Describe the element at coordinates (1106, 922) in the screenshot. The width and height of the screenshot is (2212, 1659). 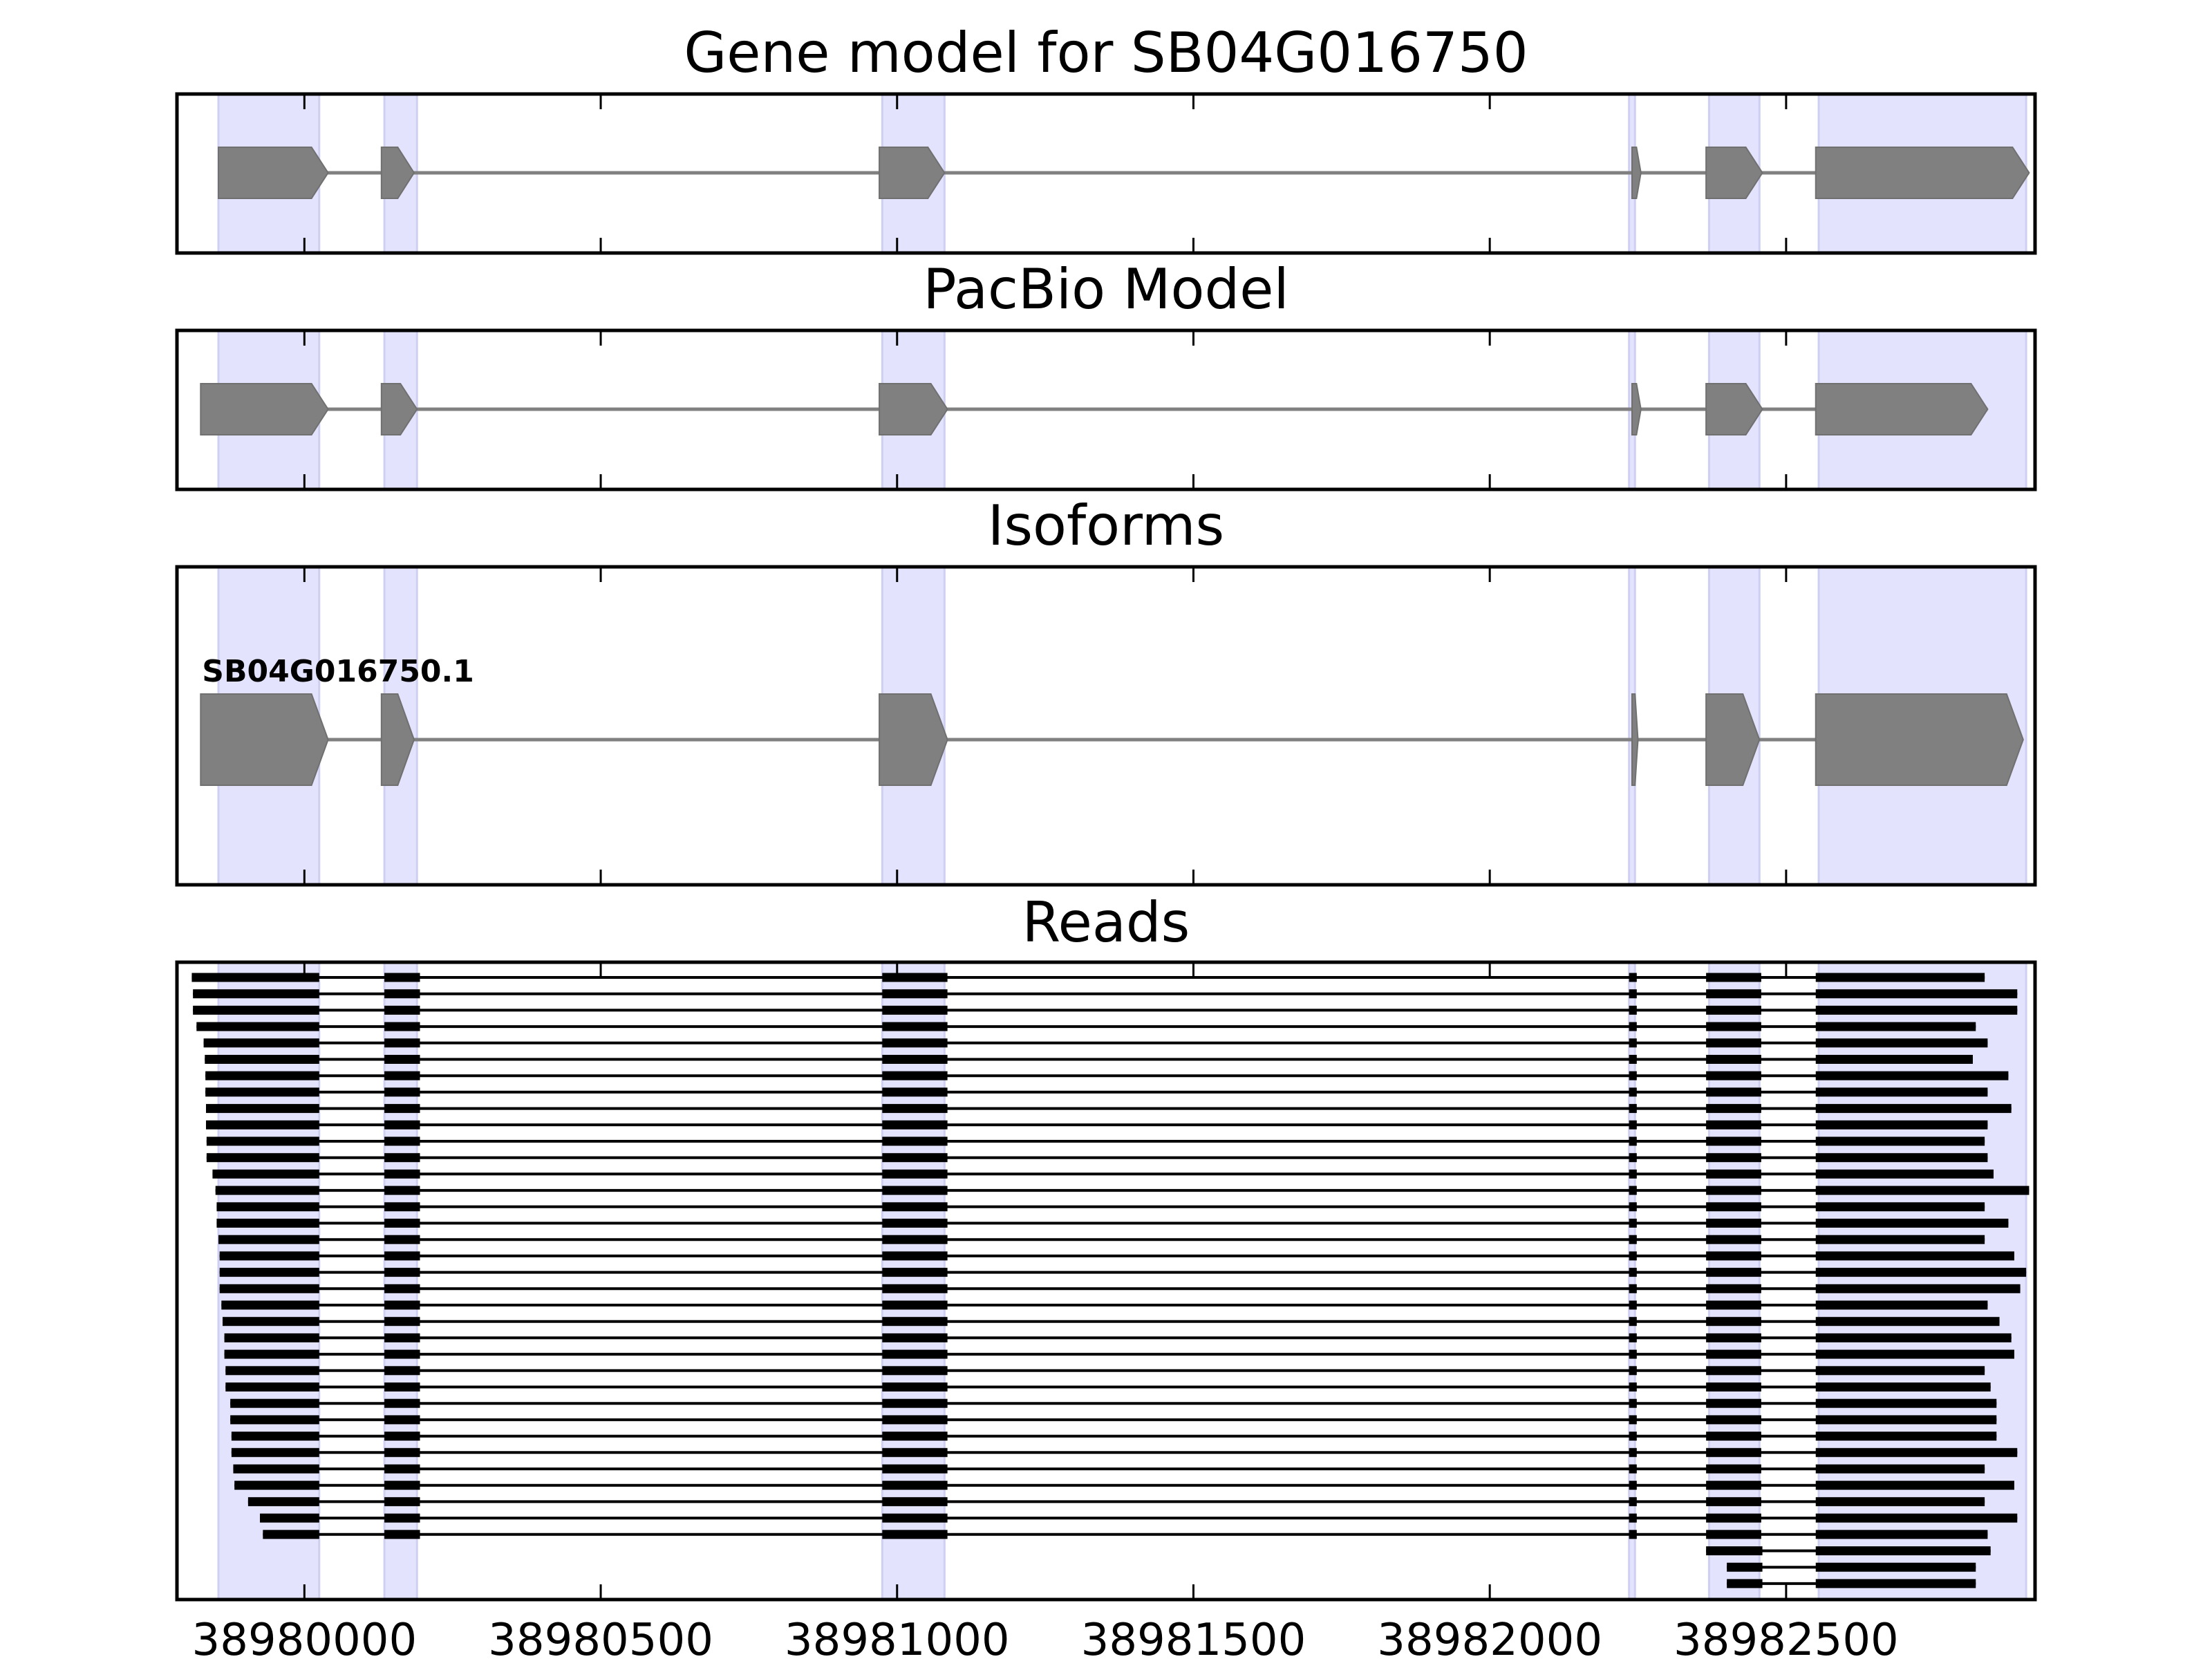
I see `reads-title: Reads` at that location.